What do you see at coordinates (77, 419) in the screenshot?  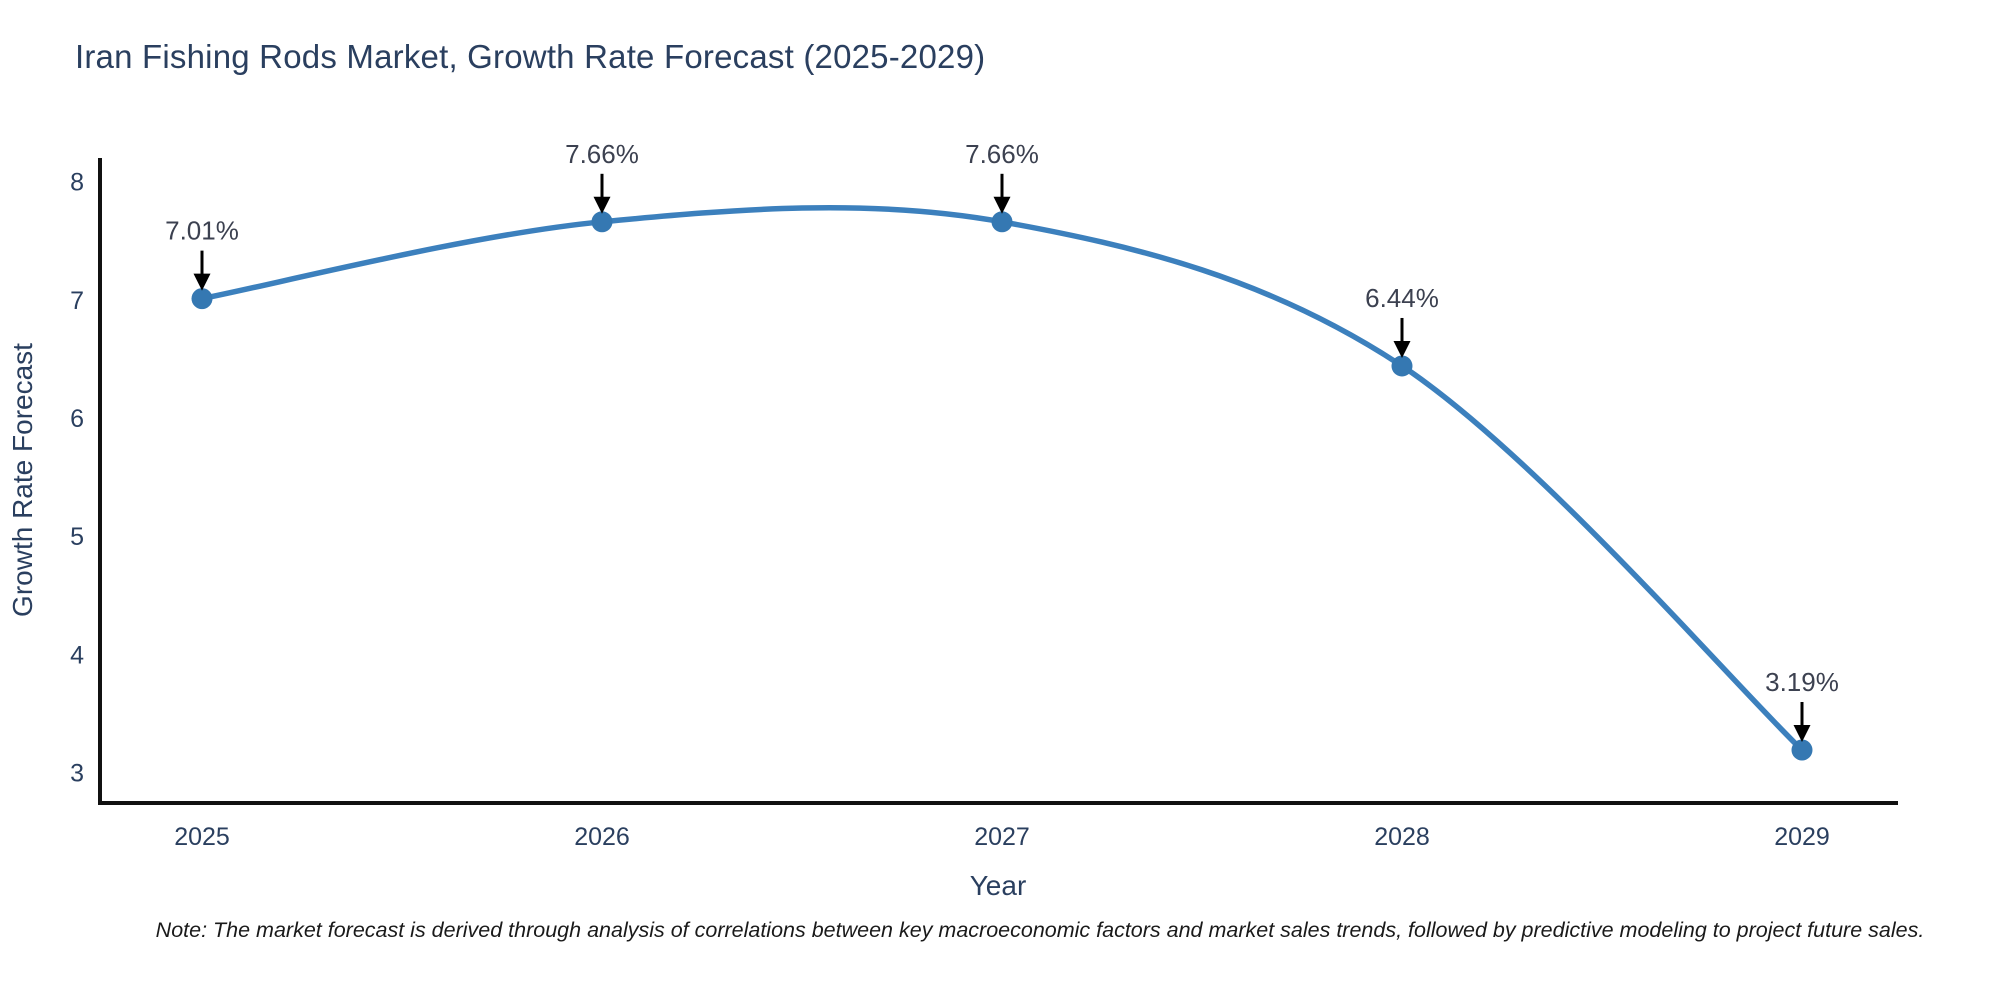 I see `y-tick-label: 6` at bounding box center [77, 419].